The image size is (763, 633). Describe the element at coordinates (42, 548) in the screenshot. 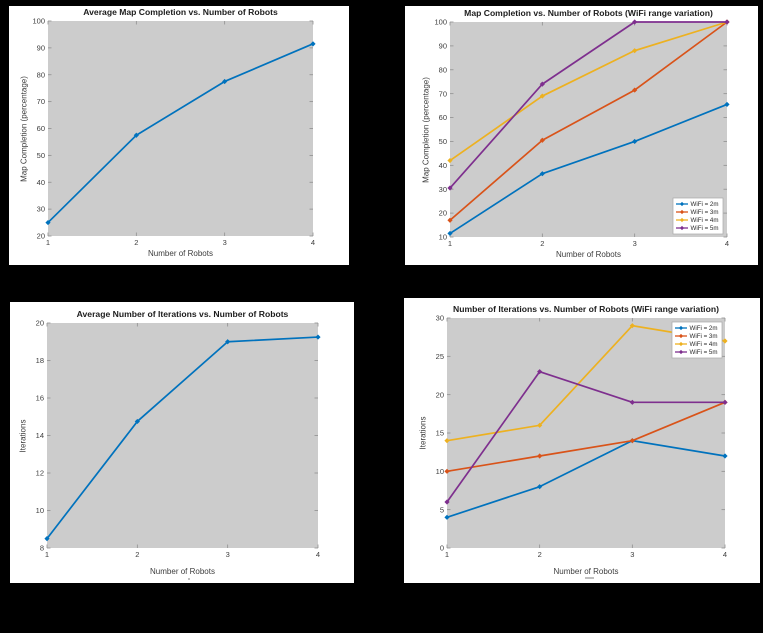

I see `y-tick-label: 8` at that location.